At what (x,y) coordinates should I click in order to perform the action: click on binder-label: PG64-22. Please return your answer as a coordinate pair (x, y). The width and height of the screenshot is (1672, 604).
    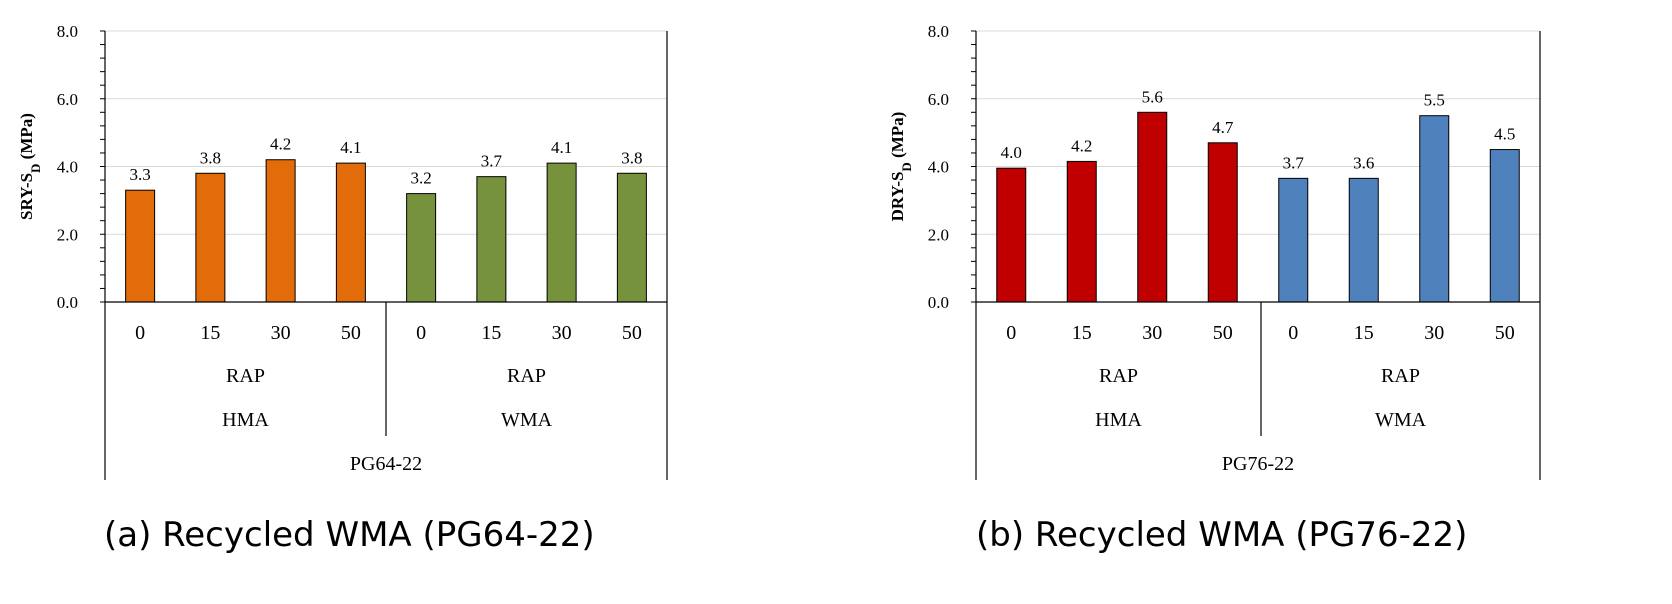
    Looking at the image, I should click on (386, 464).